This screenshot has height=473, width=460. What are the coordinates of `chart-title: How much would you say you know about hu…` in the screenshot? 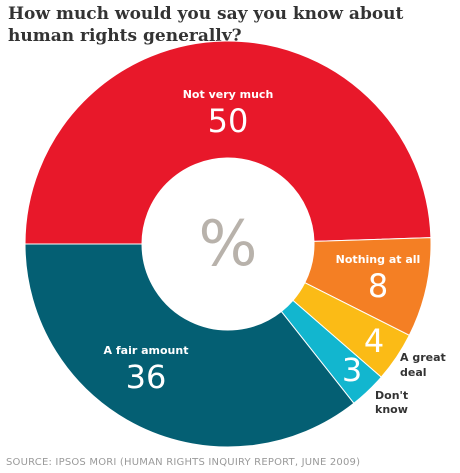 It's located at (206, 25).